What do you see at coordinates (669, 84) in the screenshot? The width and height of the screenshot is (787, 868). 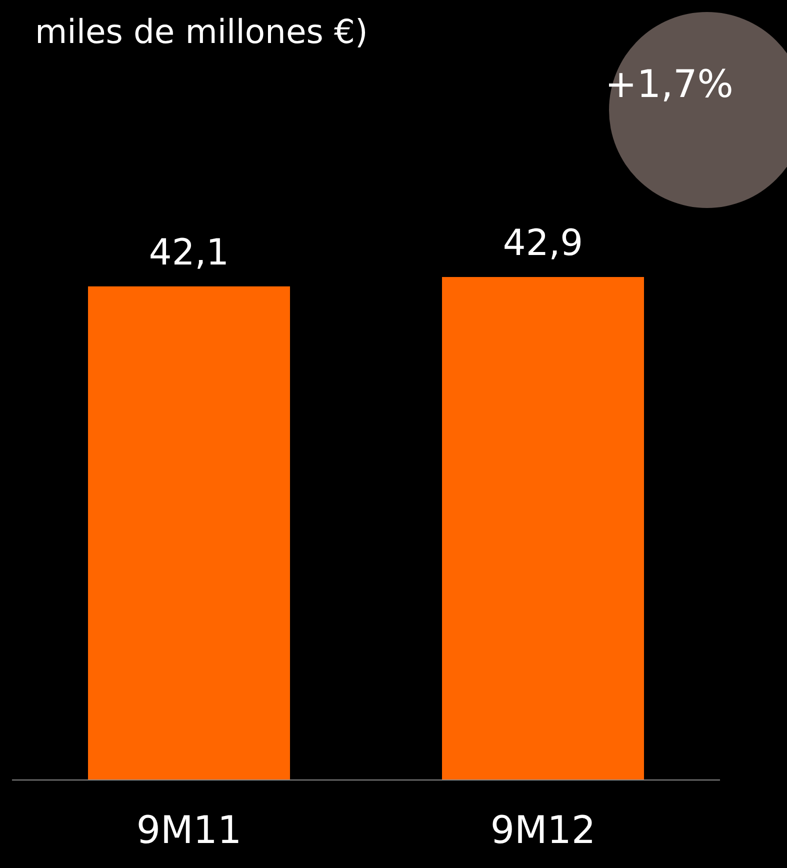 I see `text: +1,7%` at bounding box center [669, 84].